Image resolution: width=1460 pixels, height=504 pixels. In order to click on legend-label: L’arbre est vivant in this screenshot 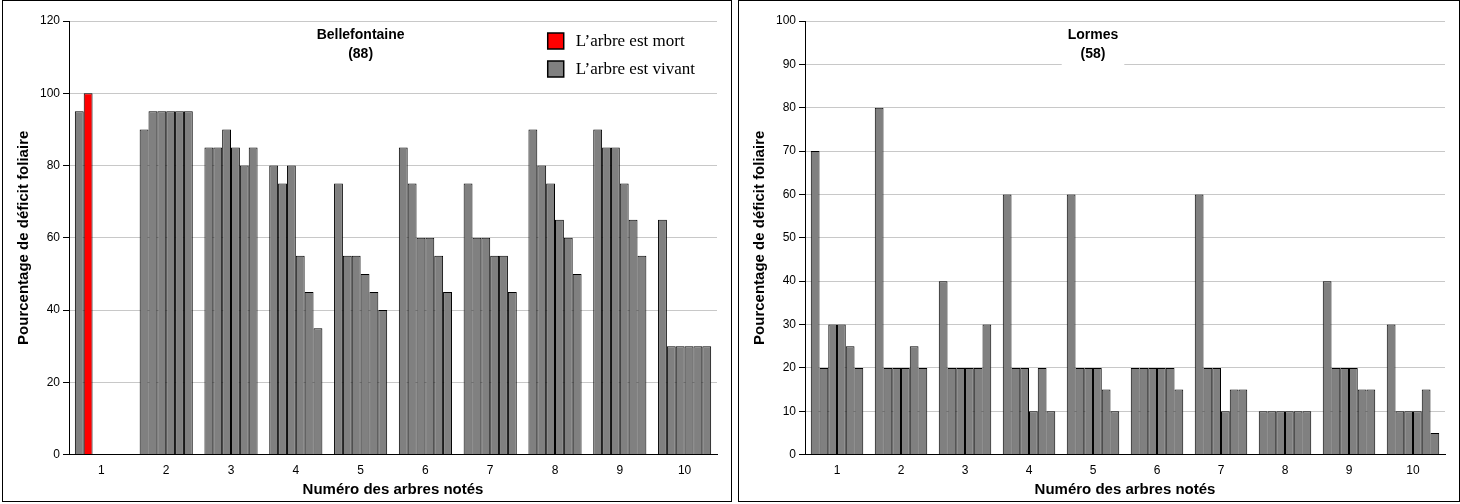, I will do `click(635, 69)`.